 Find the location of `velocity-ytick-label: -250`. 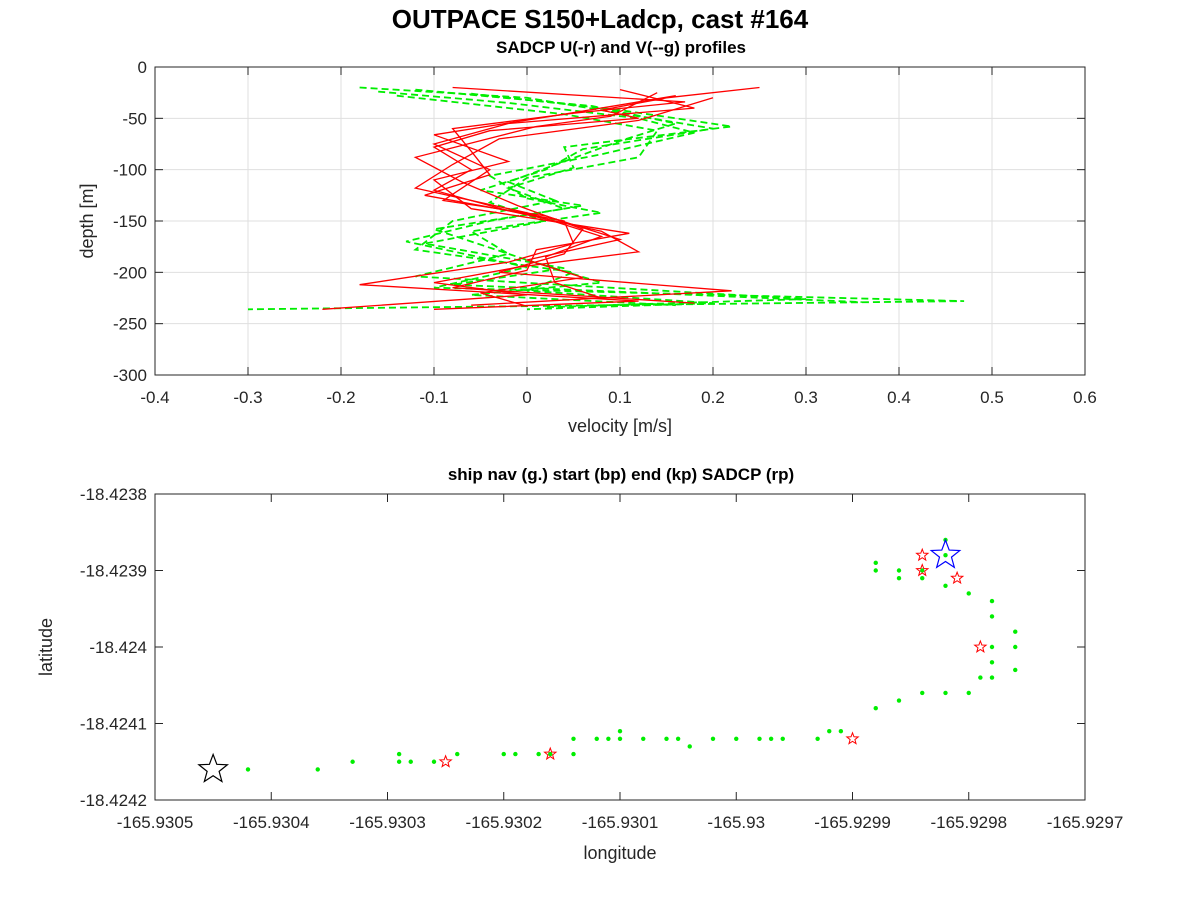

velocity-ytick-label: -250 is located at coordinates (130, 324).